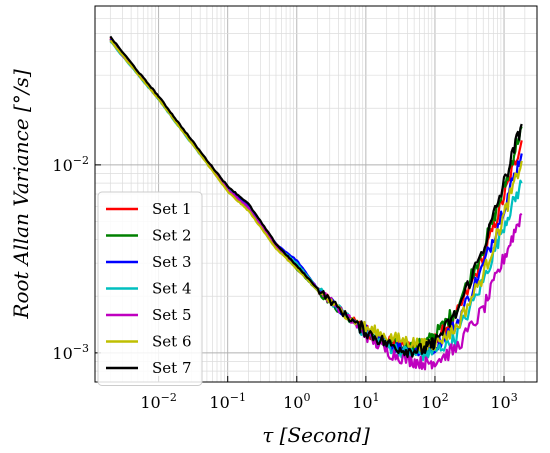 This screenshot has width=550, height=453. What do you see at coordinates (158, 401) in the screenshot?
I see `x-tick-label: 10⁻²` at bounding box center [158, 401].